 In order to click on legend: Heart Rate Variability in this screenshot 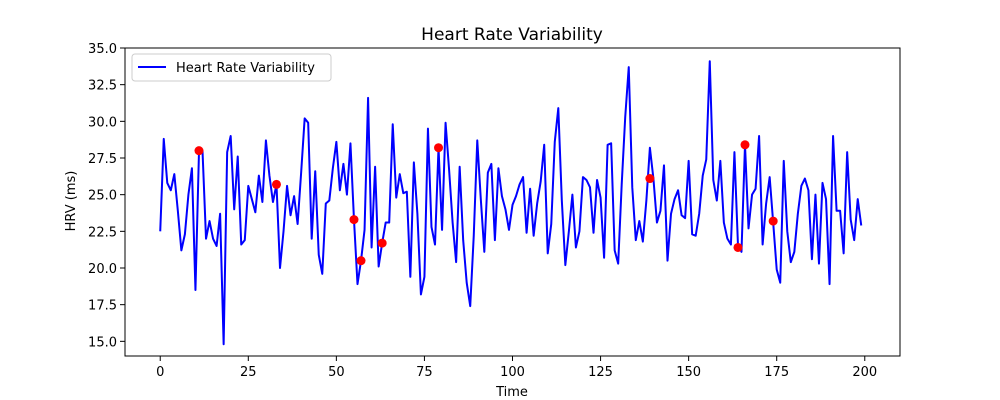, I will do `click(231, 67)`.